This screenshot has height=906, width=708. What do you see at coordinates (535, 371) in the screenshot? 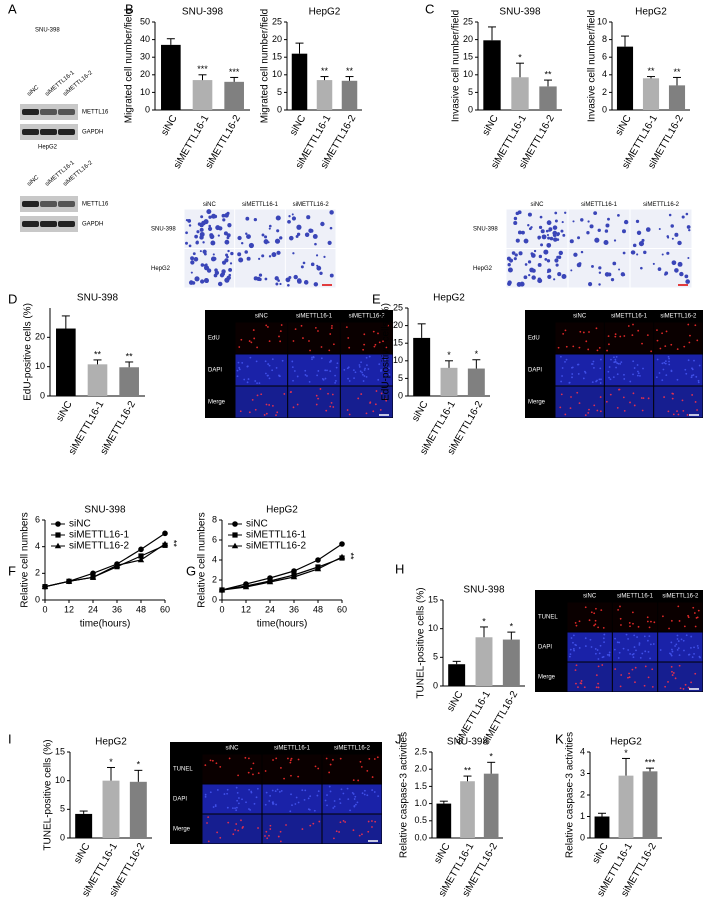
I see `image-row-label: DAPI` at bounding box center [535, 371].